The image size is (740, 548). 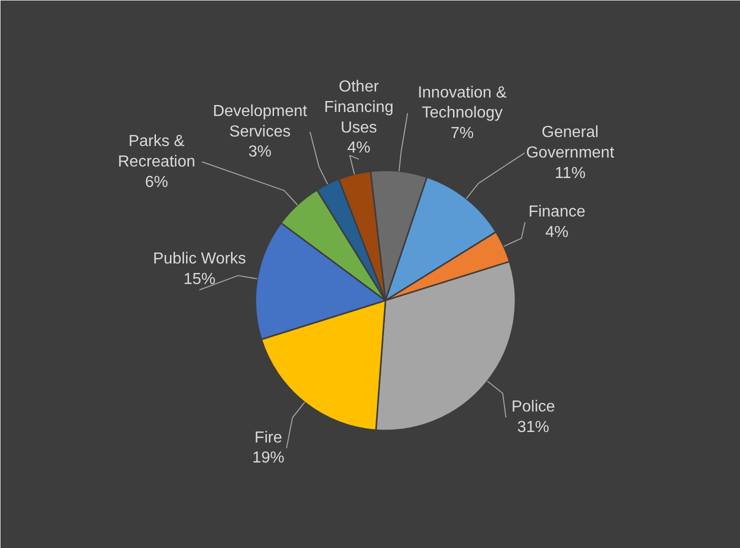 I want to click on slice-label: Finance, so click(x=557, y=211).